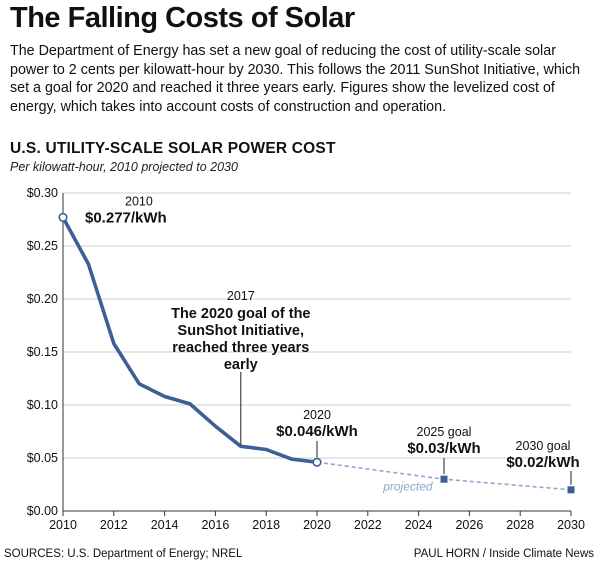 Image resolution: width=600 pixels, height=566 pixels. Describe the element at coordinates (266, 525) in the screenshot. I see `x-tick-label: 2018` at that location.